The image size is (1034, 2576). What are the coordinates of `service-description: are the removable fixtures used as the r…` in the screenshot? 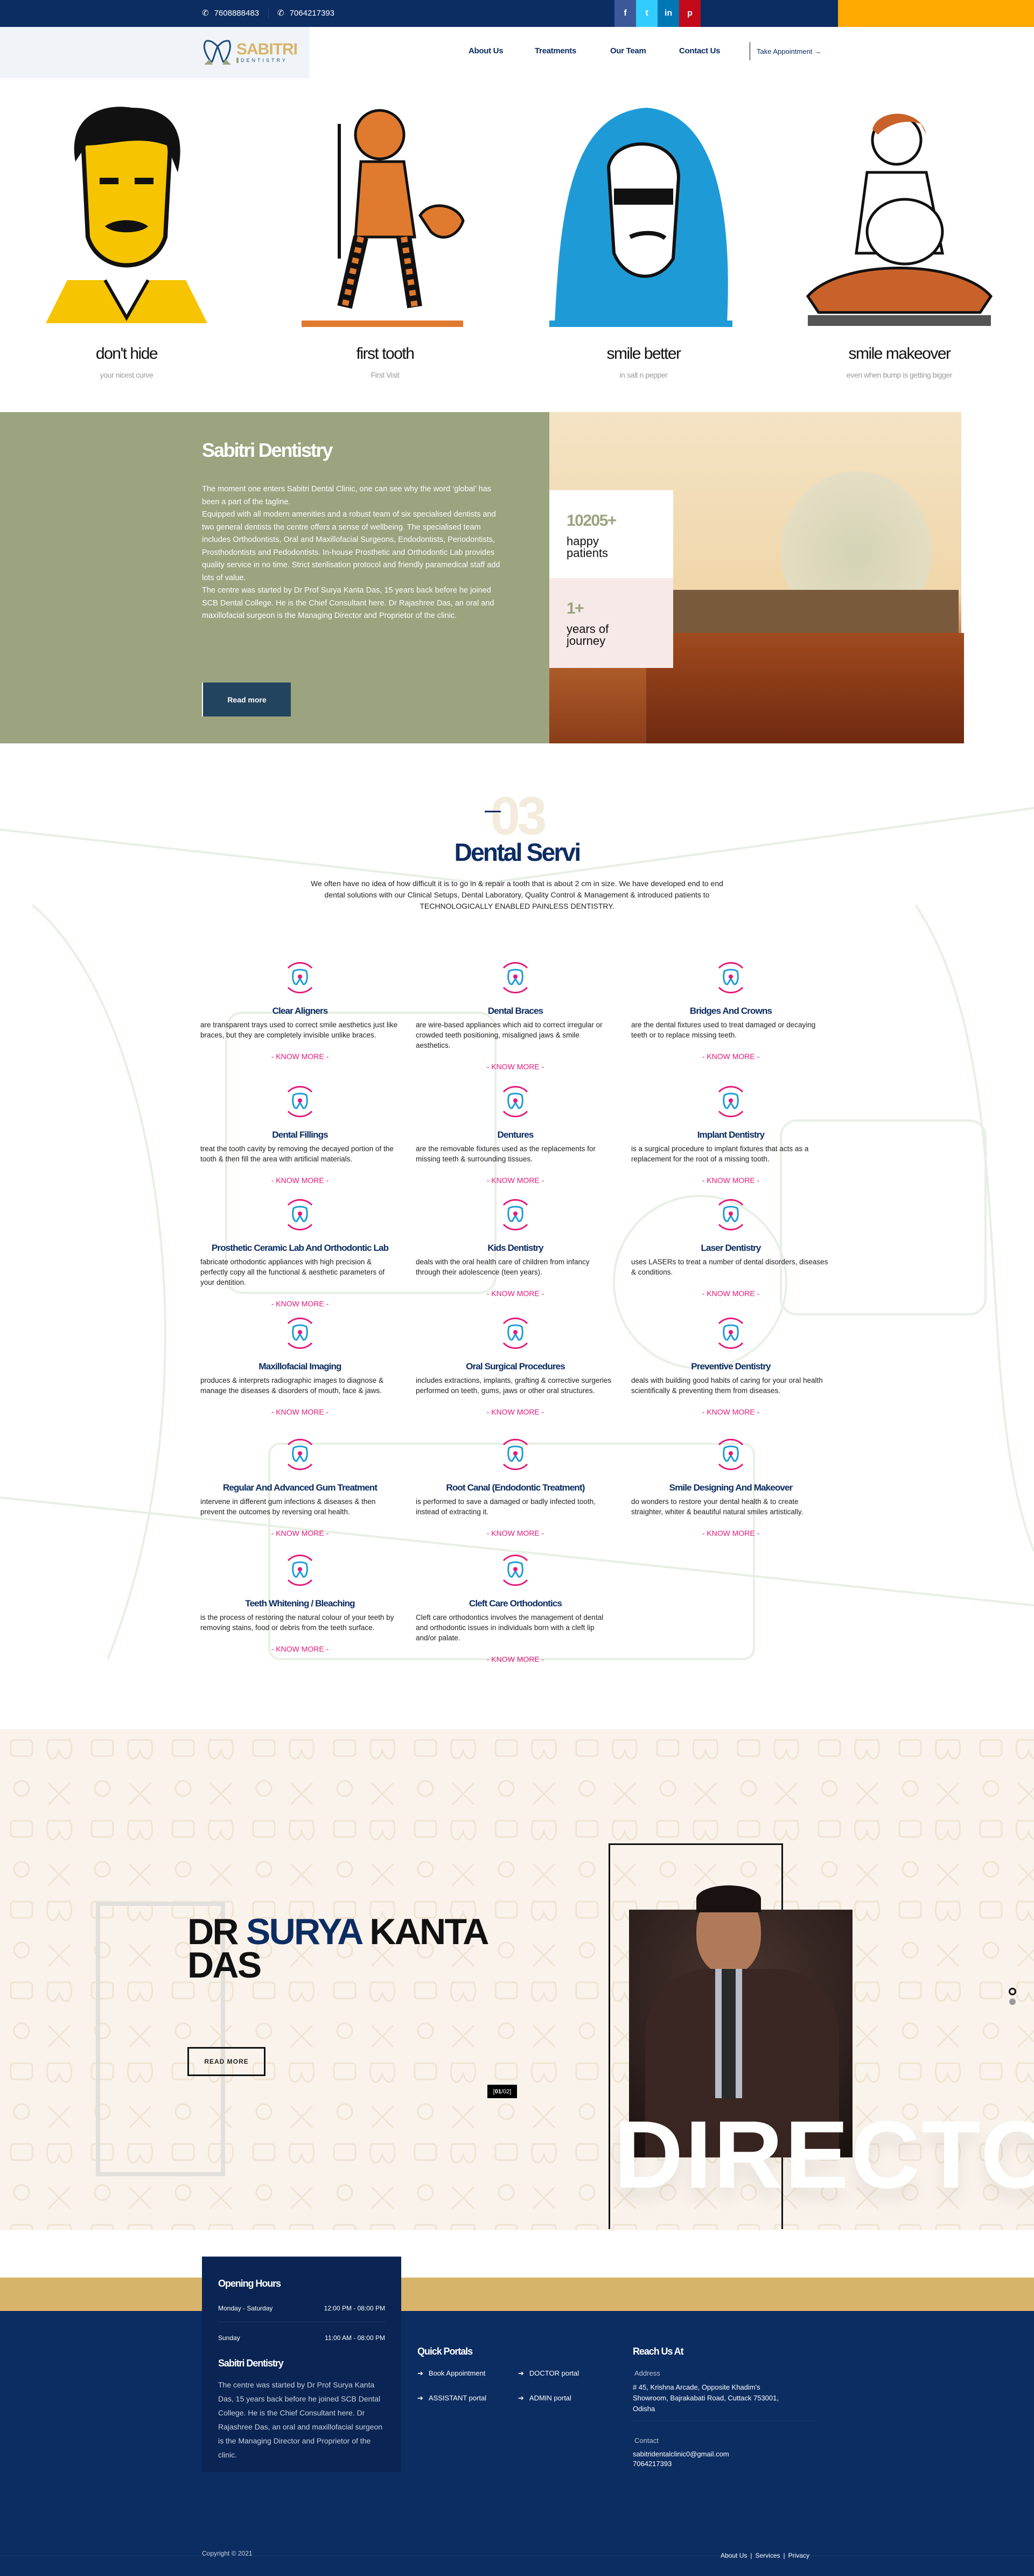 It's located at (506, 1154).